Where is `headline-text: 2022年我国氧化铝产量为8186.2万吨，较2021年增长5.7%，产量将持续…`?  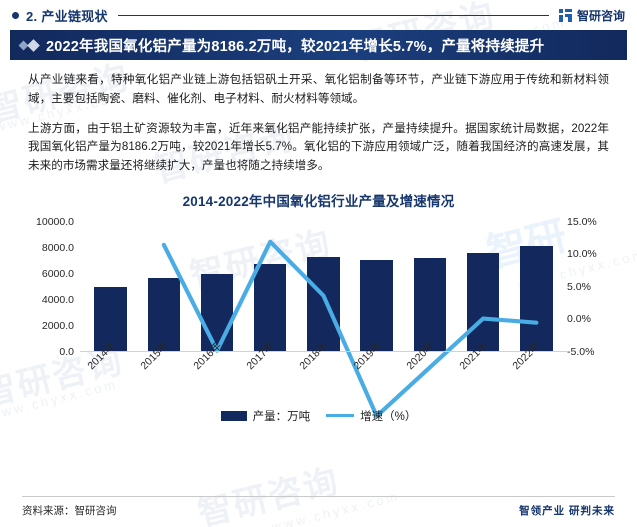 headline-text: 2022年我国氧化铝产量为8186.2万吨，较2021年增长5.7%，产量将持续… is located at coordinates (295, 46).